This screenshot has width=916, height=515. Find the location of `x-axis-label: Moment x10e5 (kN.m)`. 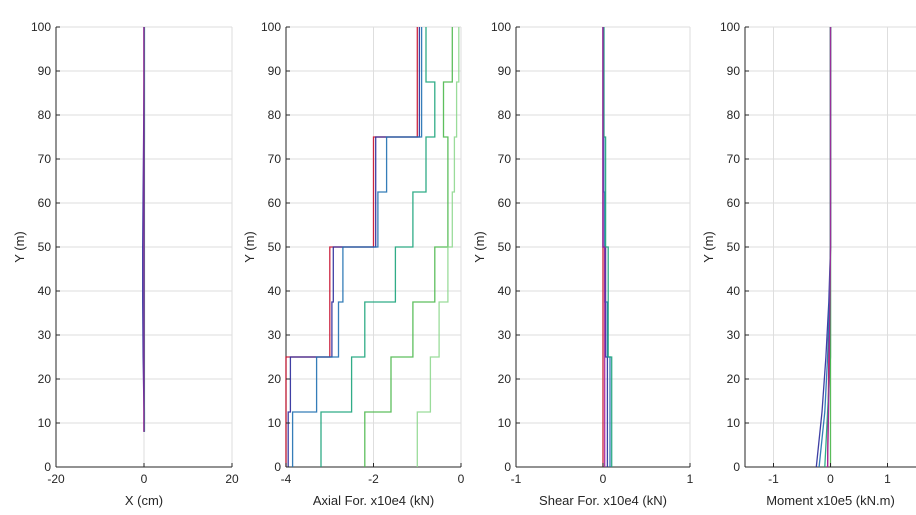

x-axis-label: Moment x10e5 (kN.m) is located at coordinates (830, 500).